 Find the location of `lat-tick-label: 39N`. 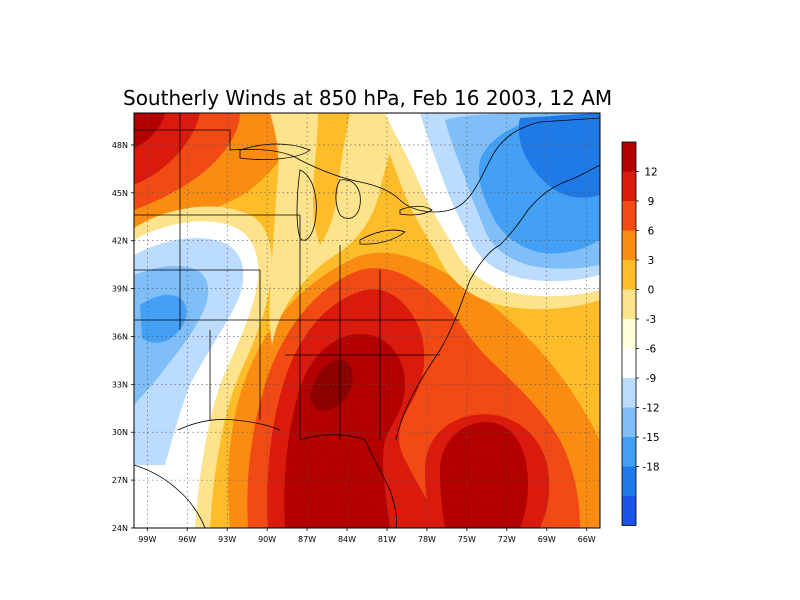

lat-tick-label: 39N is located at coordinates (120, 289).